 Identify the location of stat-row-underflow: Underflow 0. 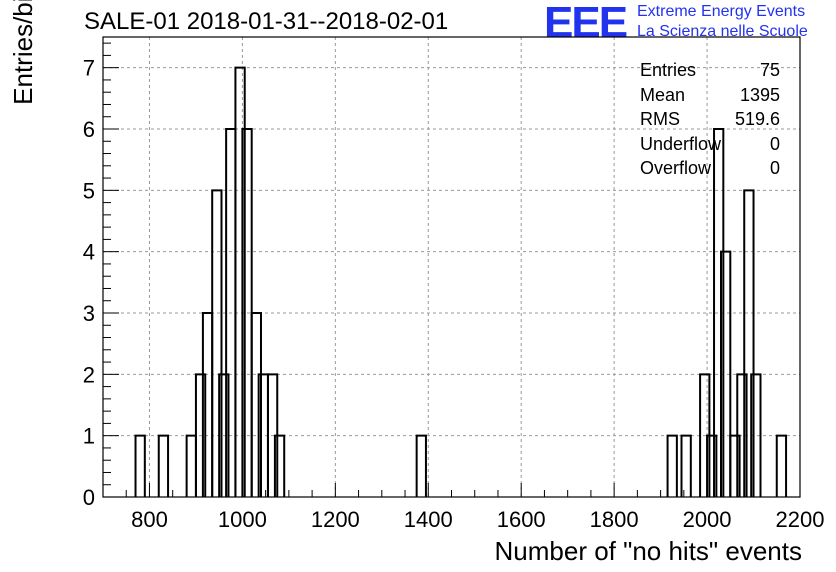
(710, 144).